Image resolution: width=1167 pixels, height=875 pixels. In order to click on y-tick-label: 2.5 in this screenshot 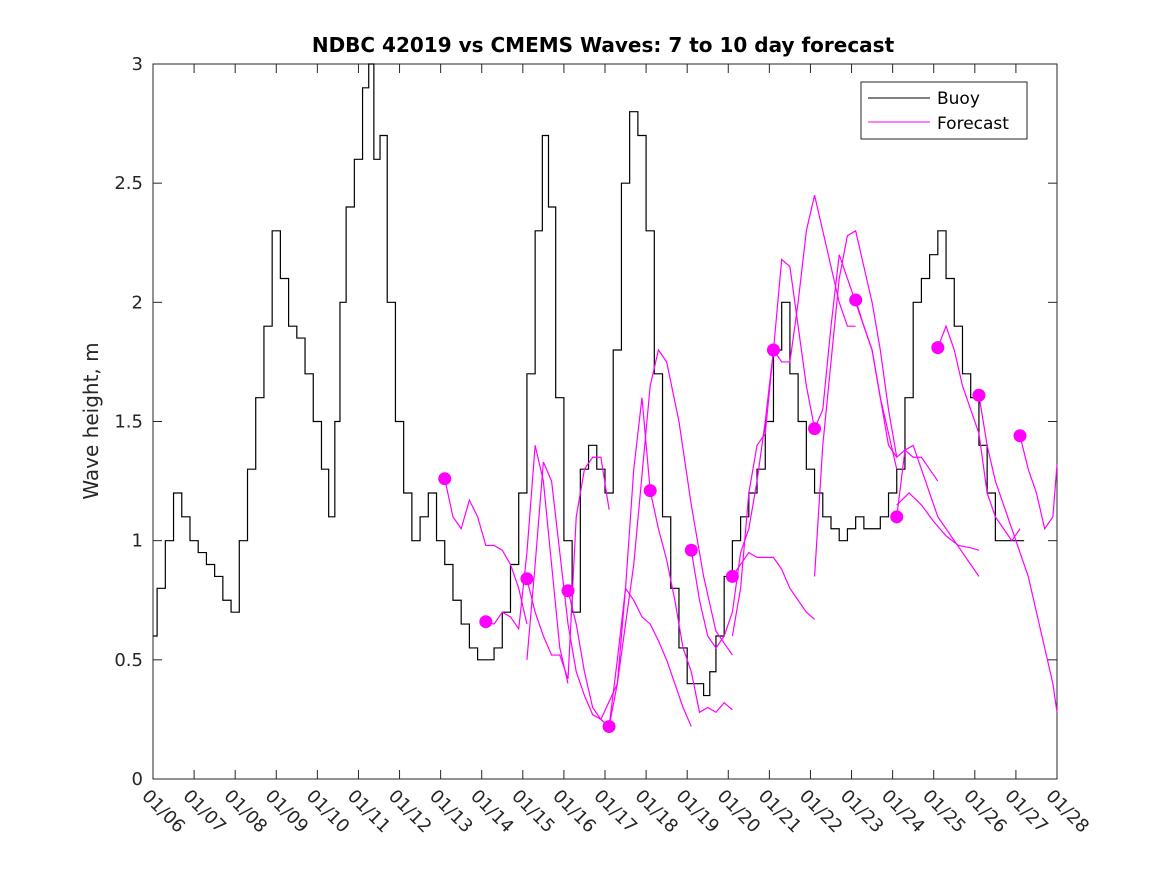, I will do `click(128, 183)`.